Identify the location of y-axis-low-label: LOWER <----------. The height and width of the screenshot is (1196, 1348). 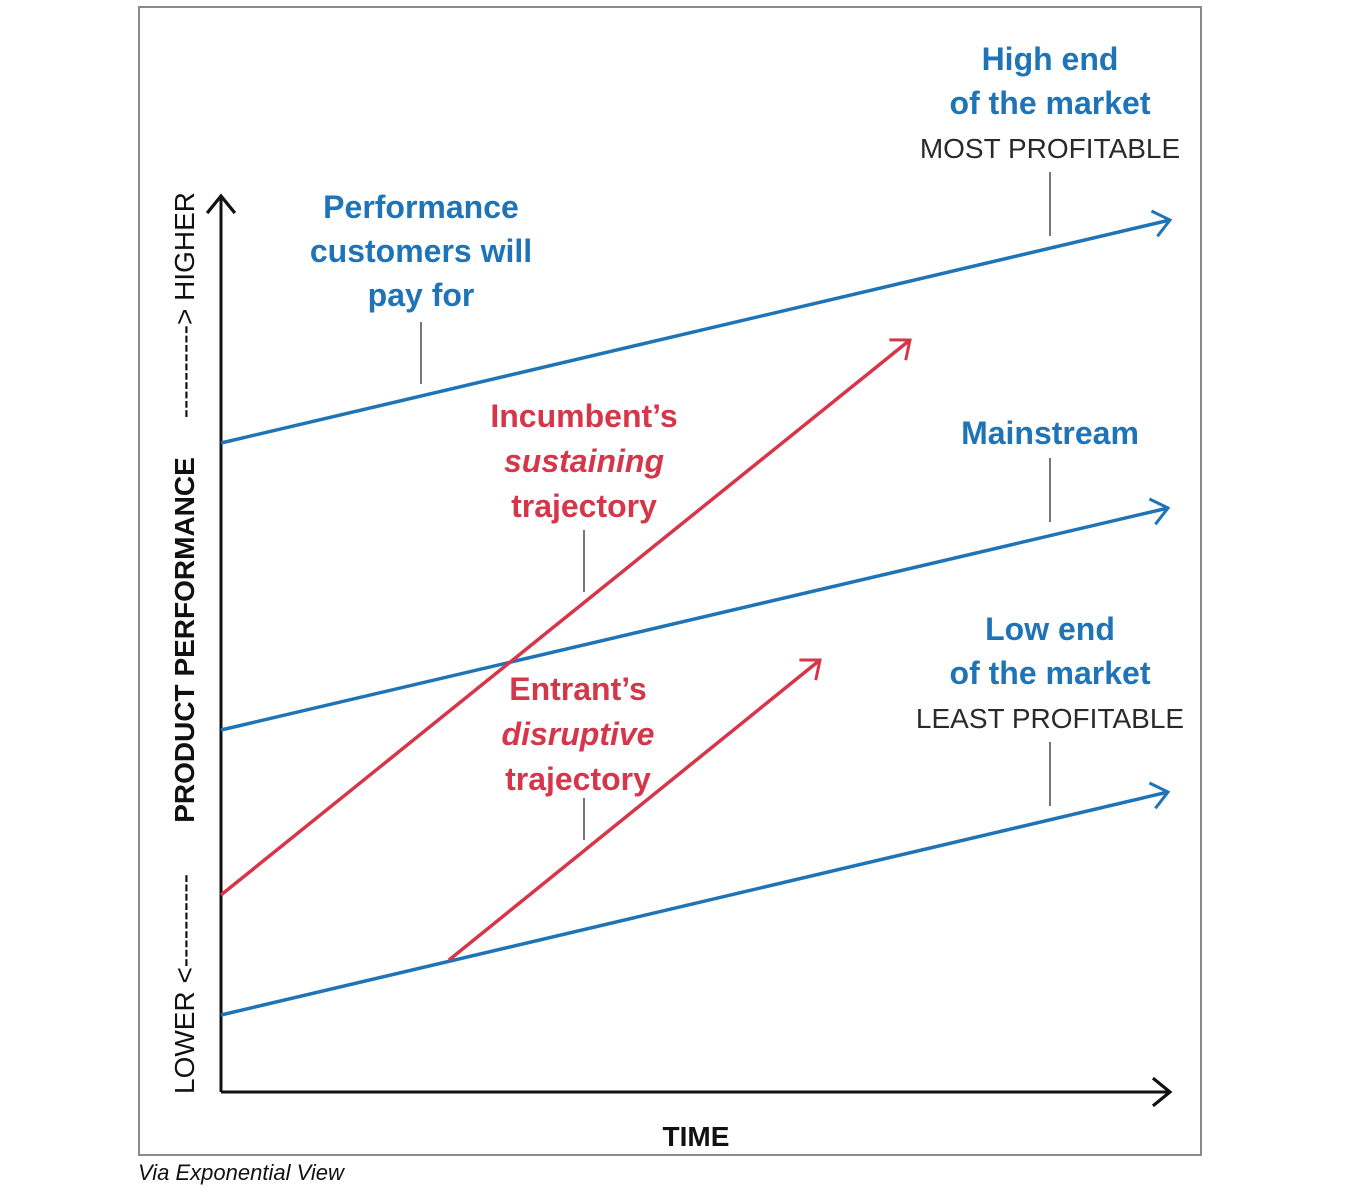
(184, 984).